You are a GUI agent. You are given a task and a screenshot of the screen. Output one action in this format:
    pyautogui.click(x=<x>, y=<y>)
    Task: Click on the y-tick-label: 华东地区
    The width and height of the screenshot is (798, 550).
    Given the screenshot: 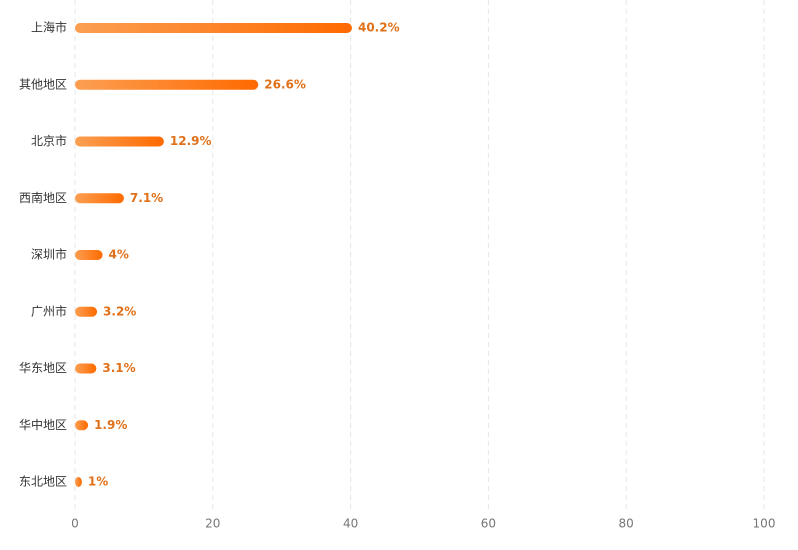 What is the action you would take?
    pyautogui.click(x=43, y=368)
    